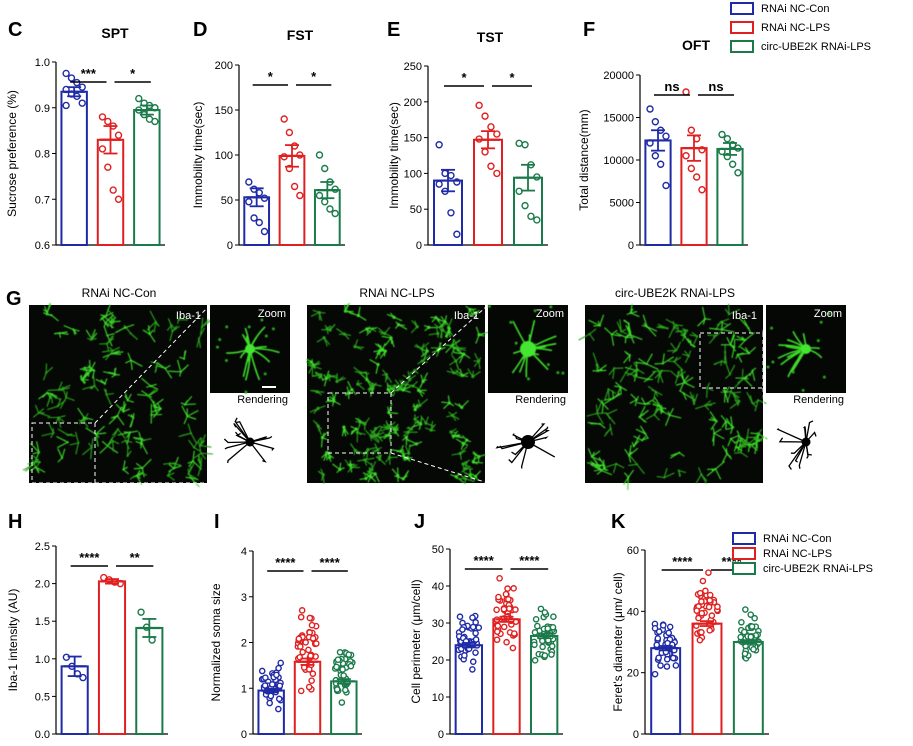  I want to click on y-axis-label: Iba-1 intensity (AU), so click(13, 640).